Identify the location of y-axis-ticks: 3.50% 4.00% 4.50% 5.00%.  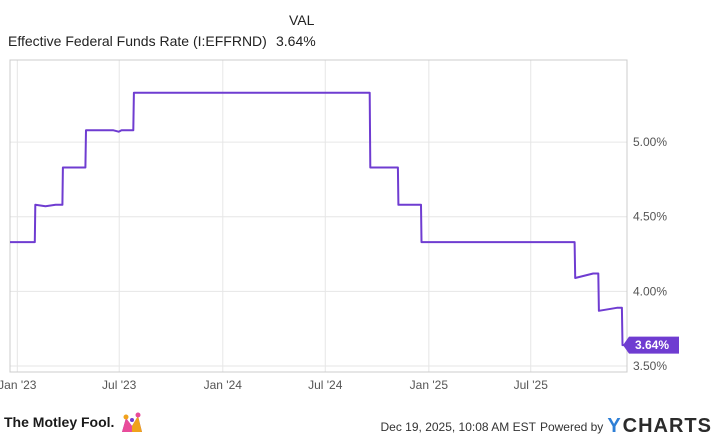
(650, 254).